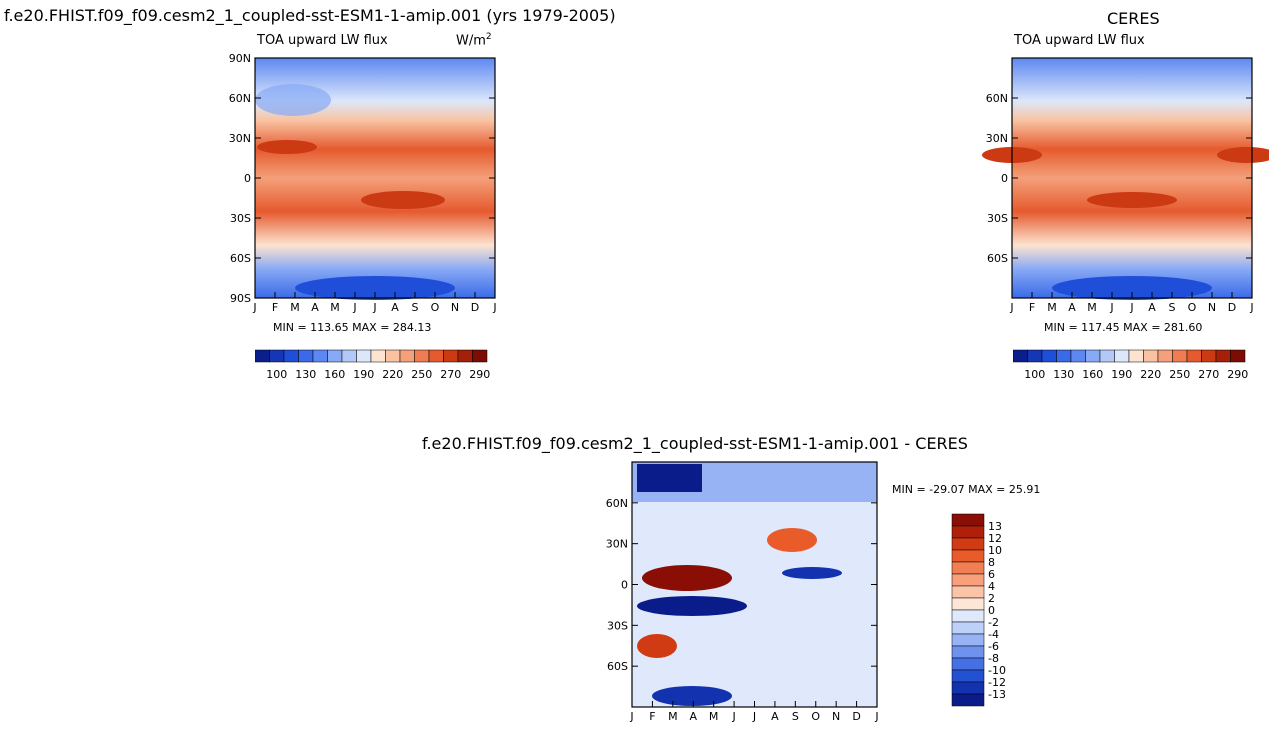  Describe the element at coordinates (240, 58) in the screenshot. I see `model-ytick-label: 90N` at that location.